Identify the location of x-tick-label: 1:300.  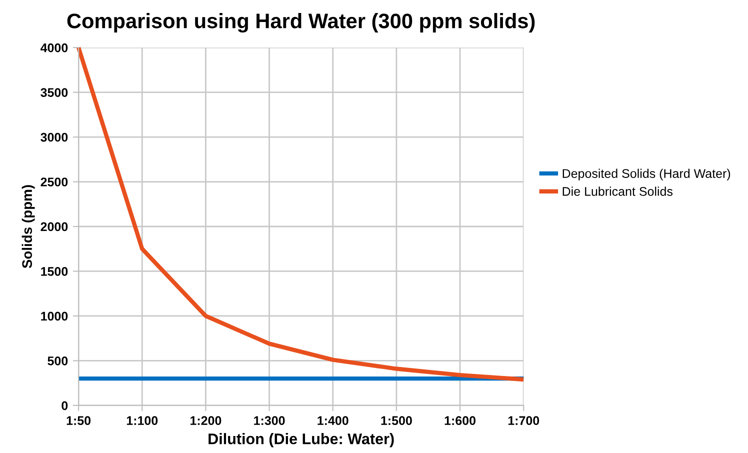
(269, 421).